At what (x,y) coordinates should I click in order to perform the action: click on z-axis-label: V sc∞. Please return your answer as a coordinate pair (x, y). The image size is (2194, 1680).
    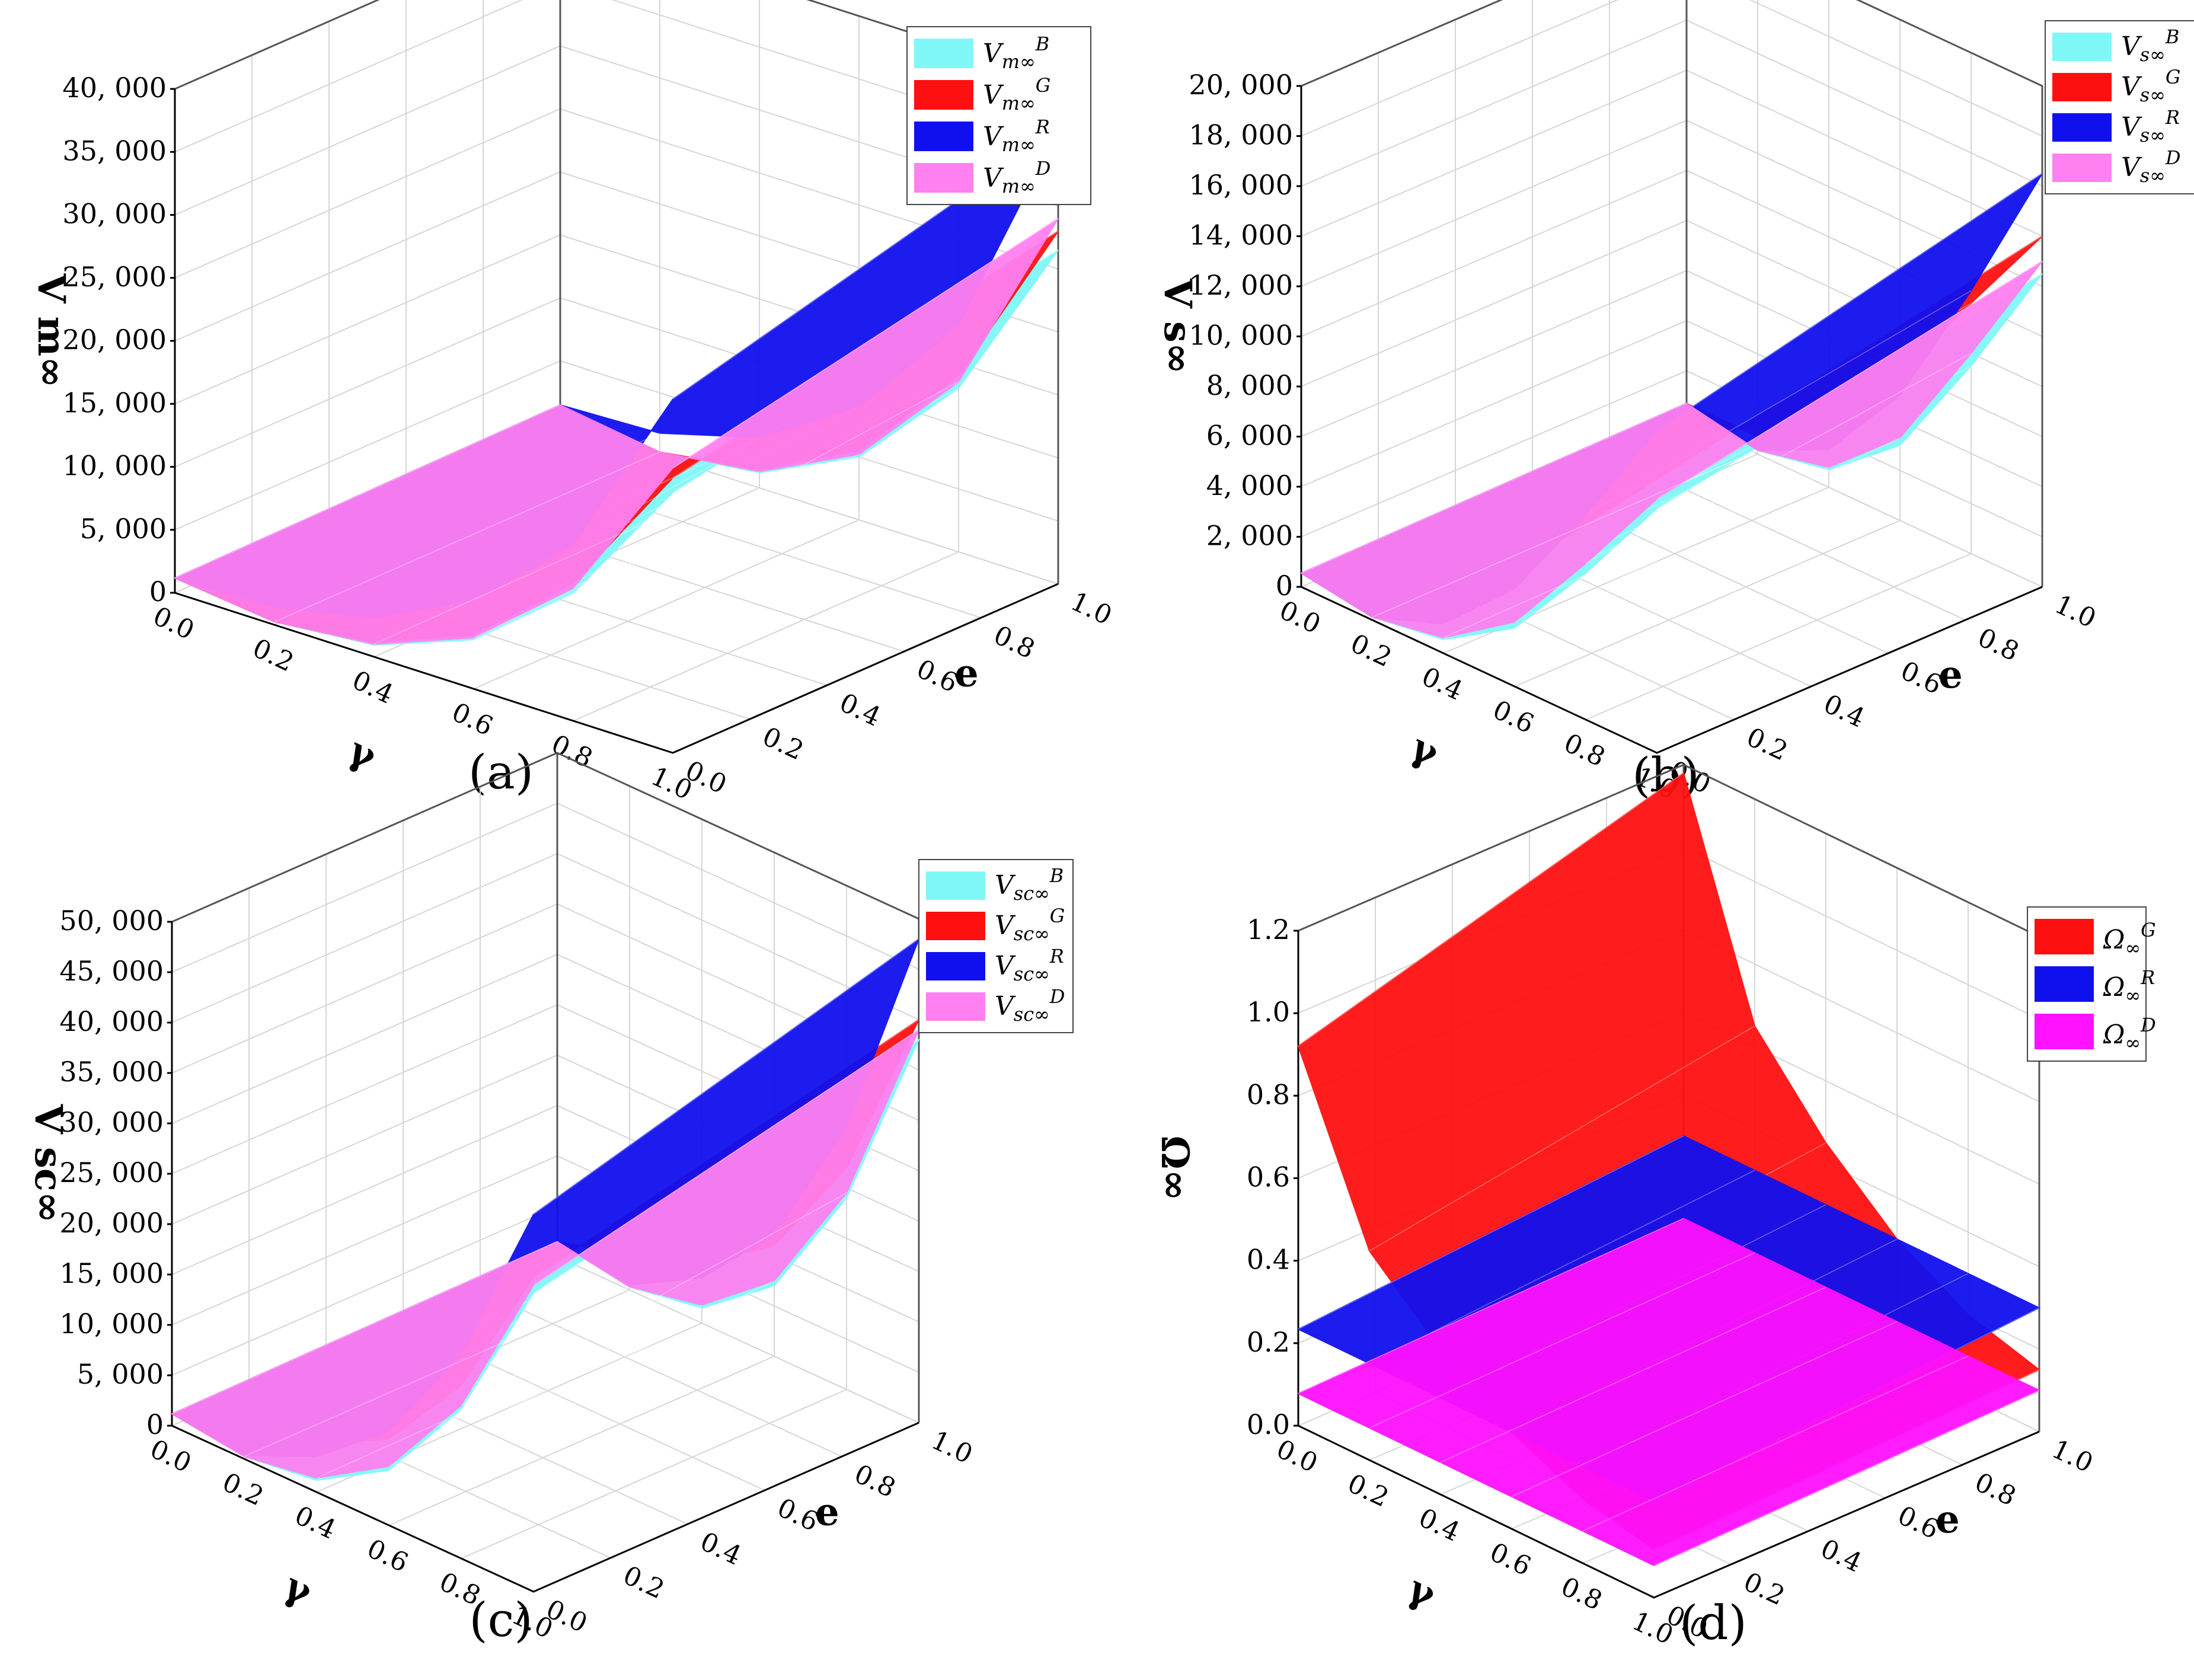
    Looking at the image, I should click on (48, 1163).